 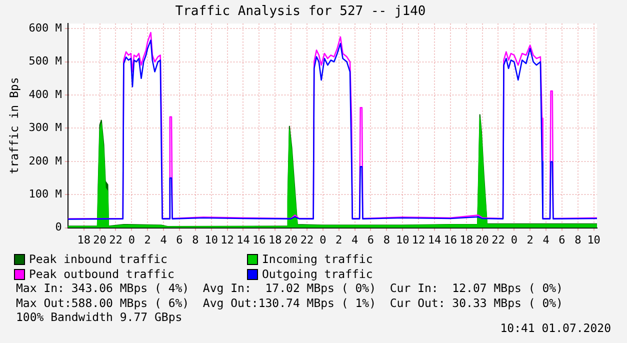 What do you see at coordinates (317, 259) in the screenshot?
I see `legend-label: Incoming traffic` at bounding box center [317, 259].